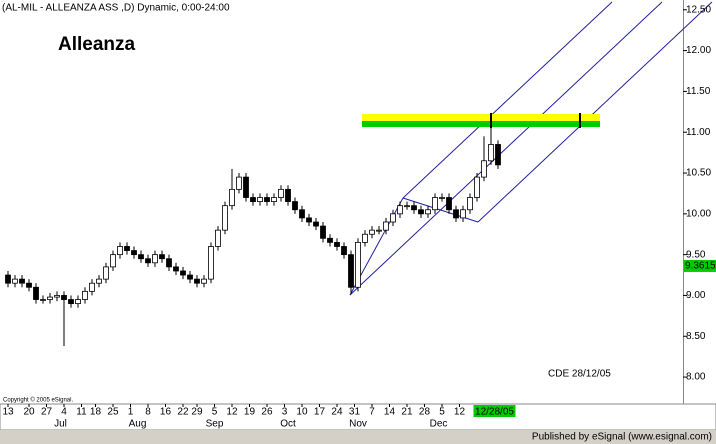  Describe the element at coordinates (138, 424) in the screenshot. I see `month-label: Aug` at that location.